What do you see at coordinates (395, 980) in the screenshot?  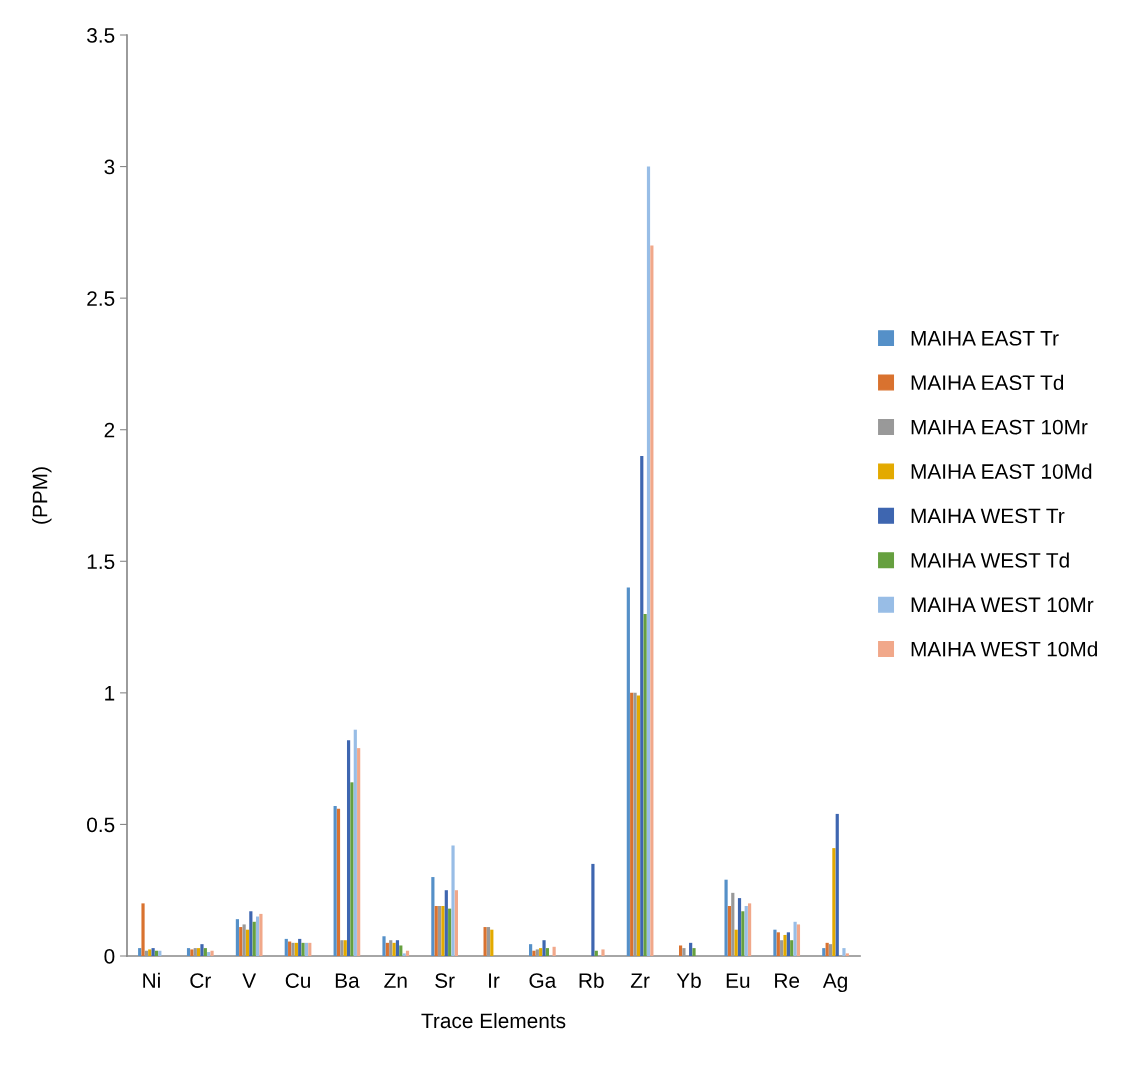 I see `x-tick-label: Zn` at bounding box center [395, 980].